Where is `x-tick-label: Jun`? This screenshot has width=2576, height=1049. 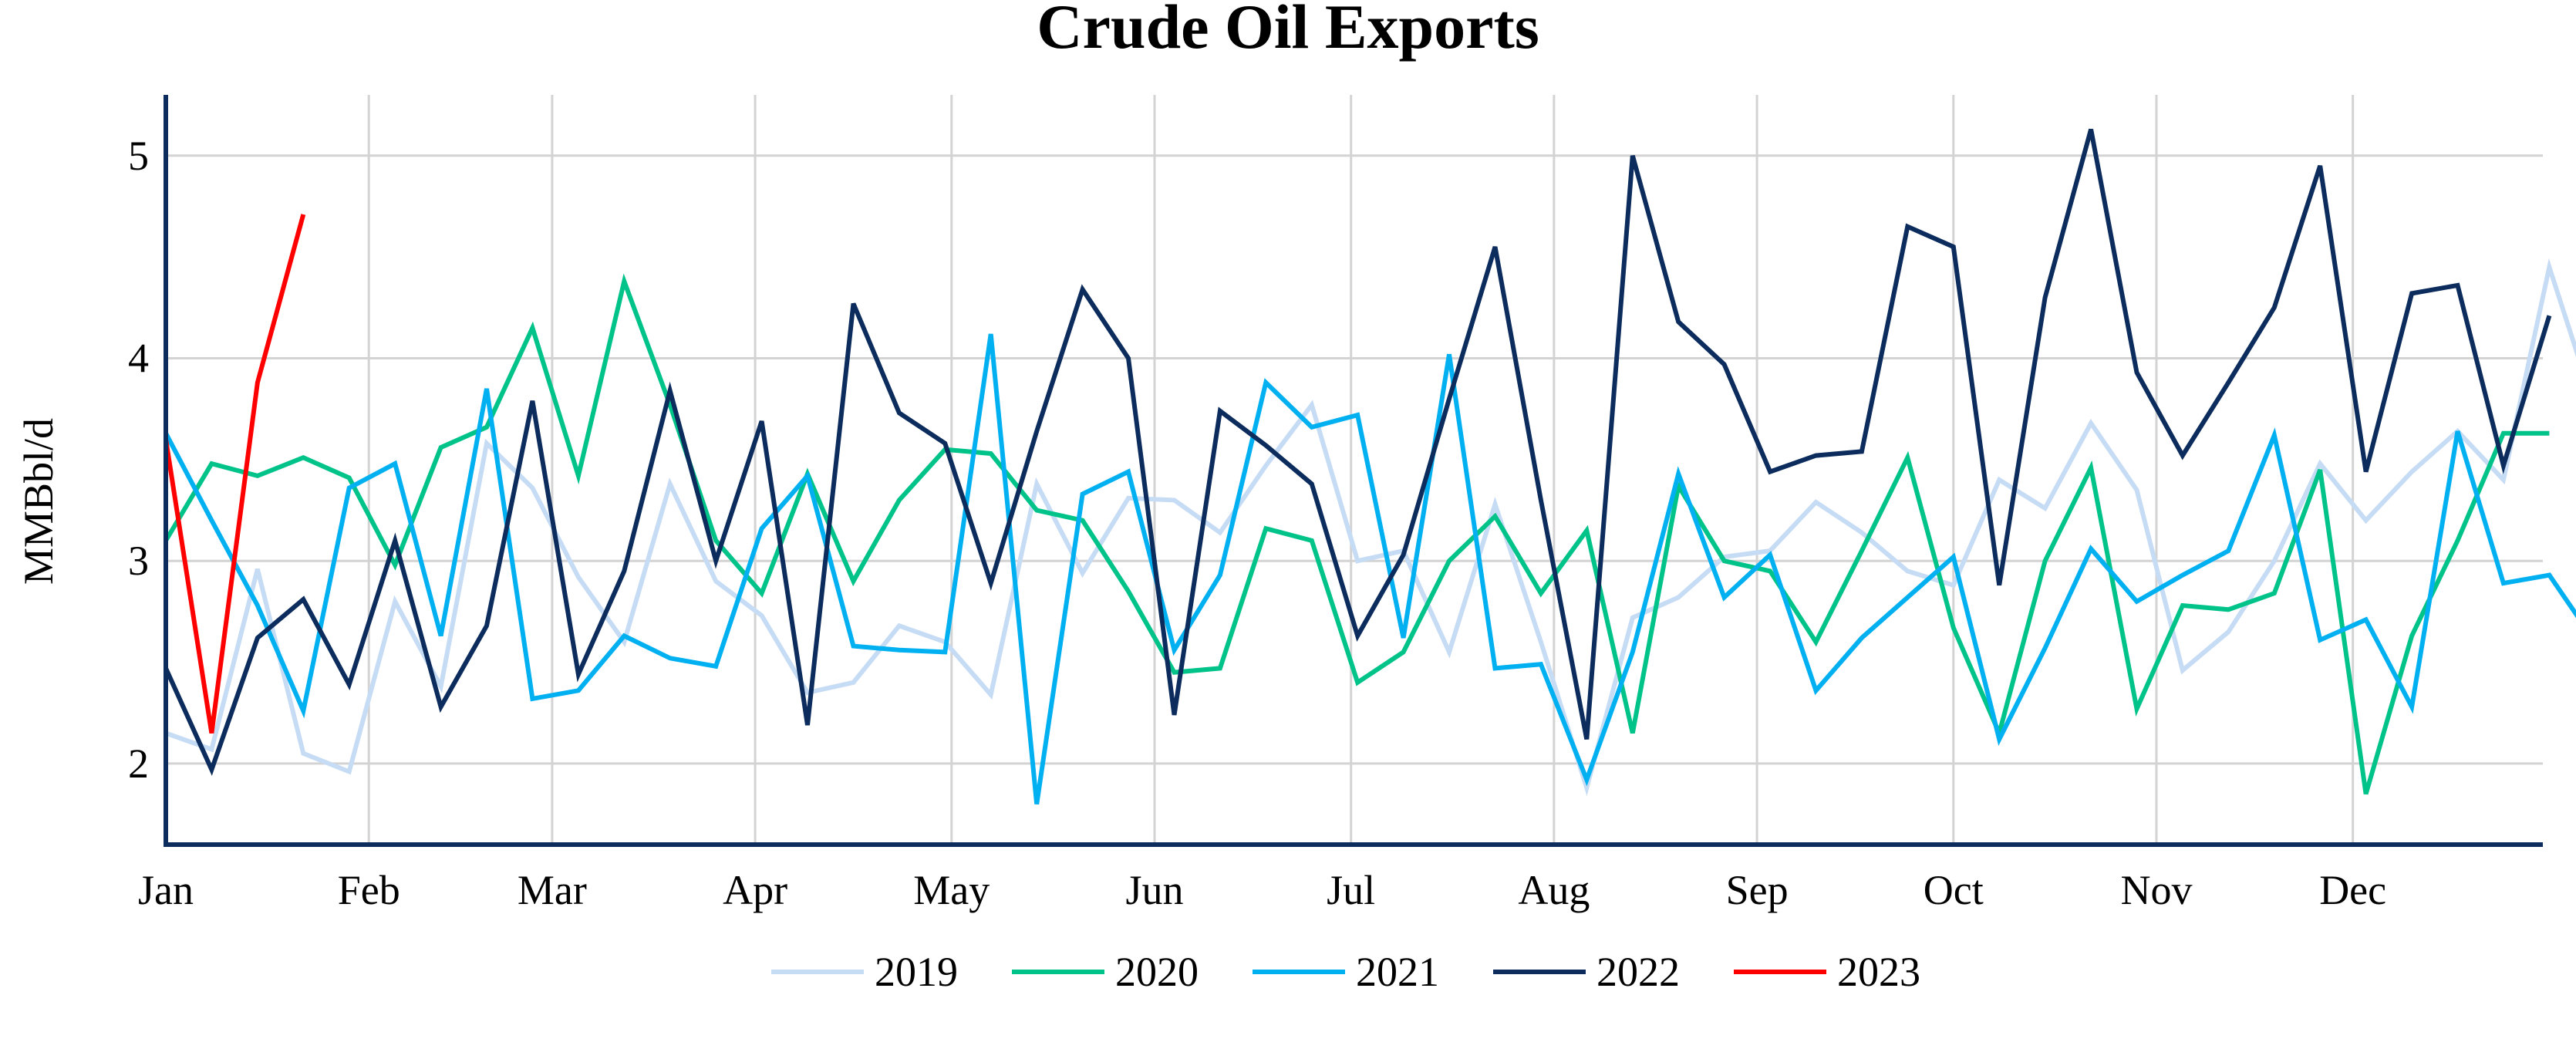
x-tick-label: Jun is located at coordinates (1154, 890).